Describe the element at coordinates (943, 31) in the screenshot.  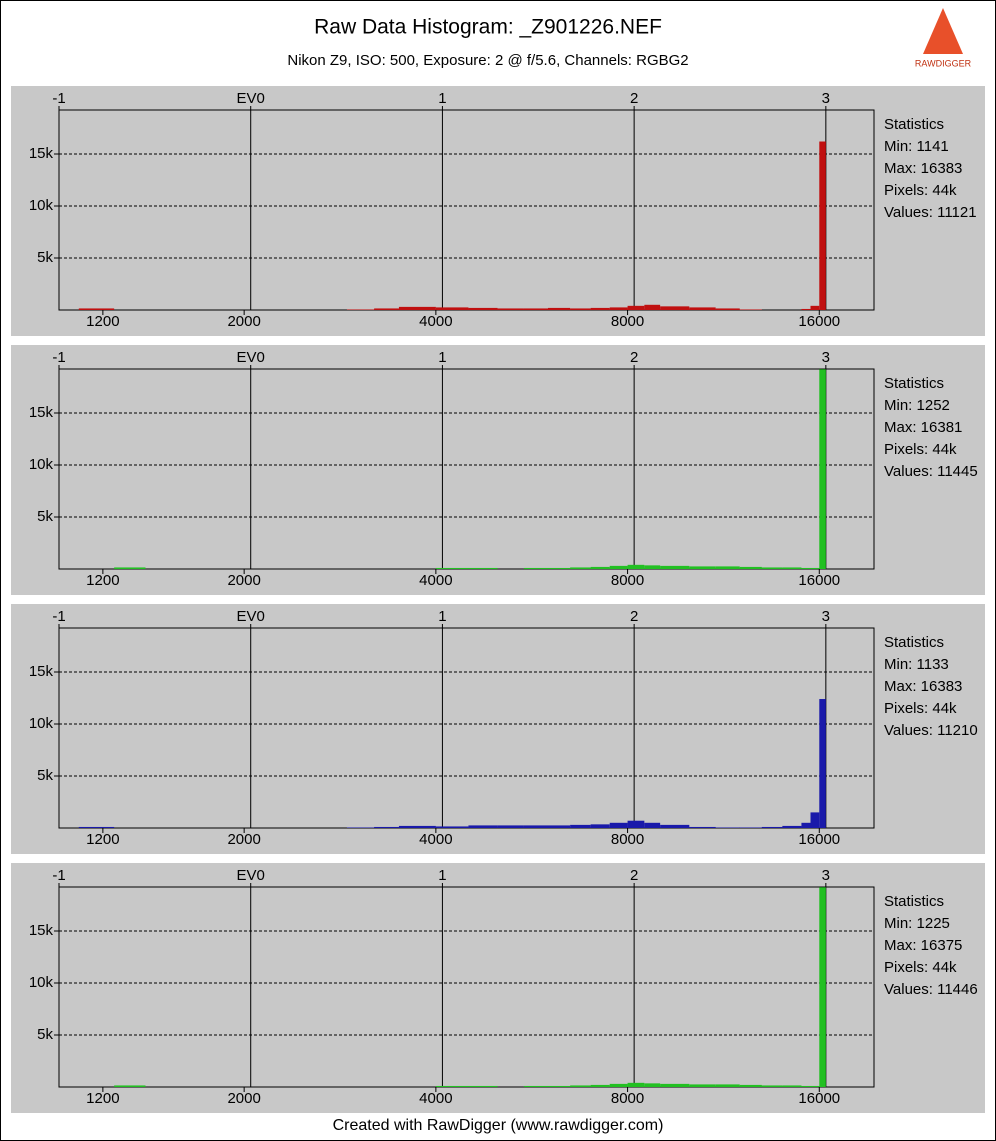
I see `logo-triangle` at that location.